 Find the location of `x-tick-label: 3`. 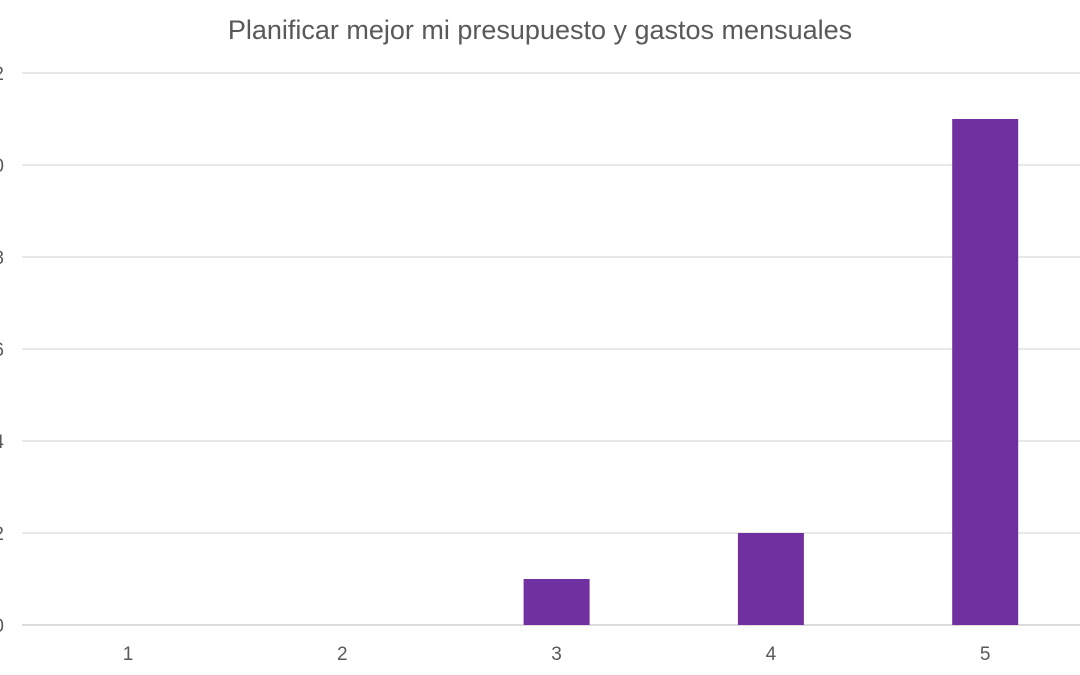

x-tick-label: 3 is located at coordinates (556, 654).